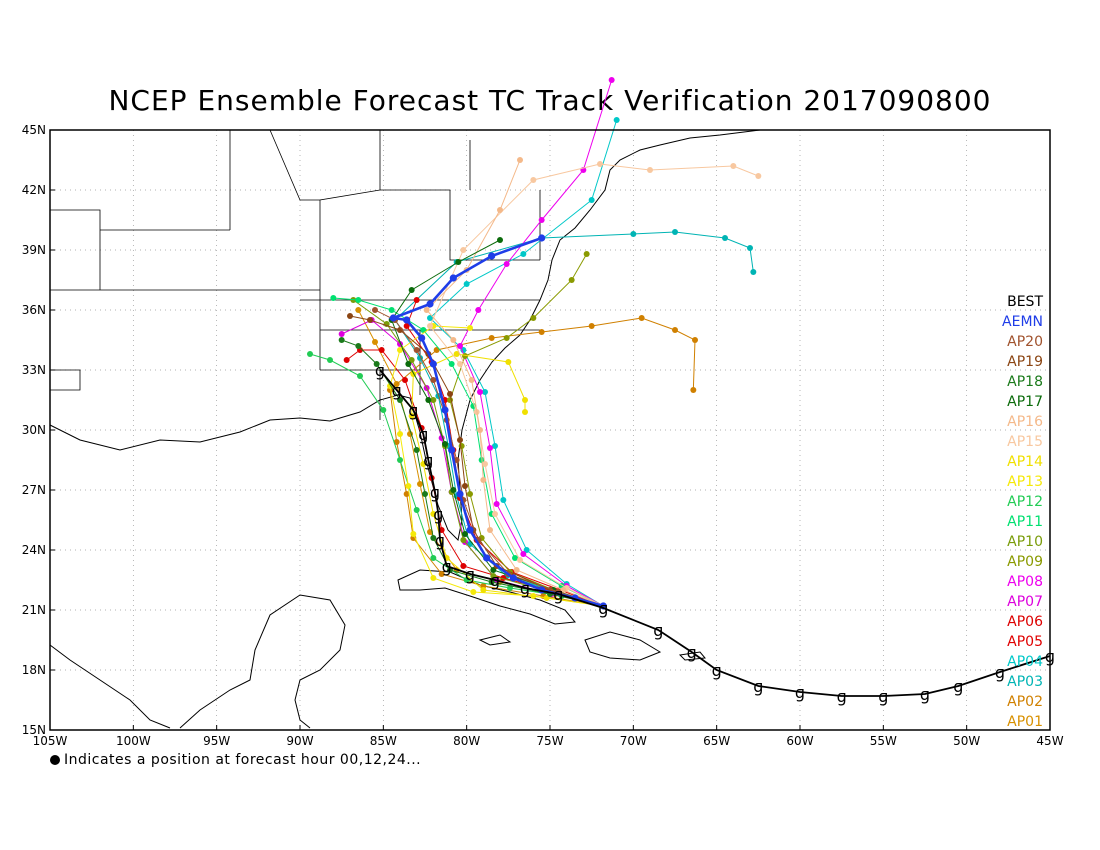  Describe the element at coordinates (1025, 442) in the screenshot. I see `legend-item: AP15` at that location.